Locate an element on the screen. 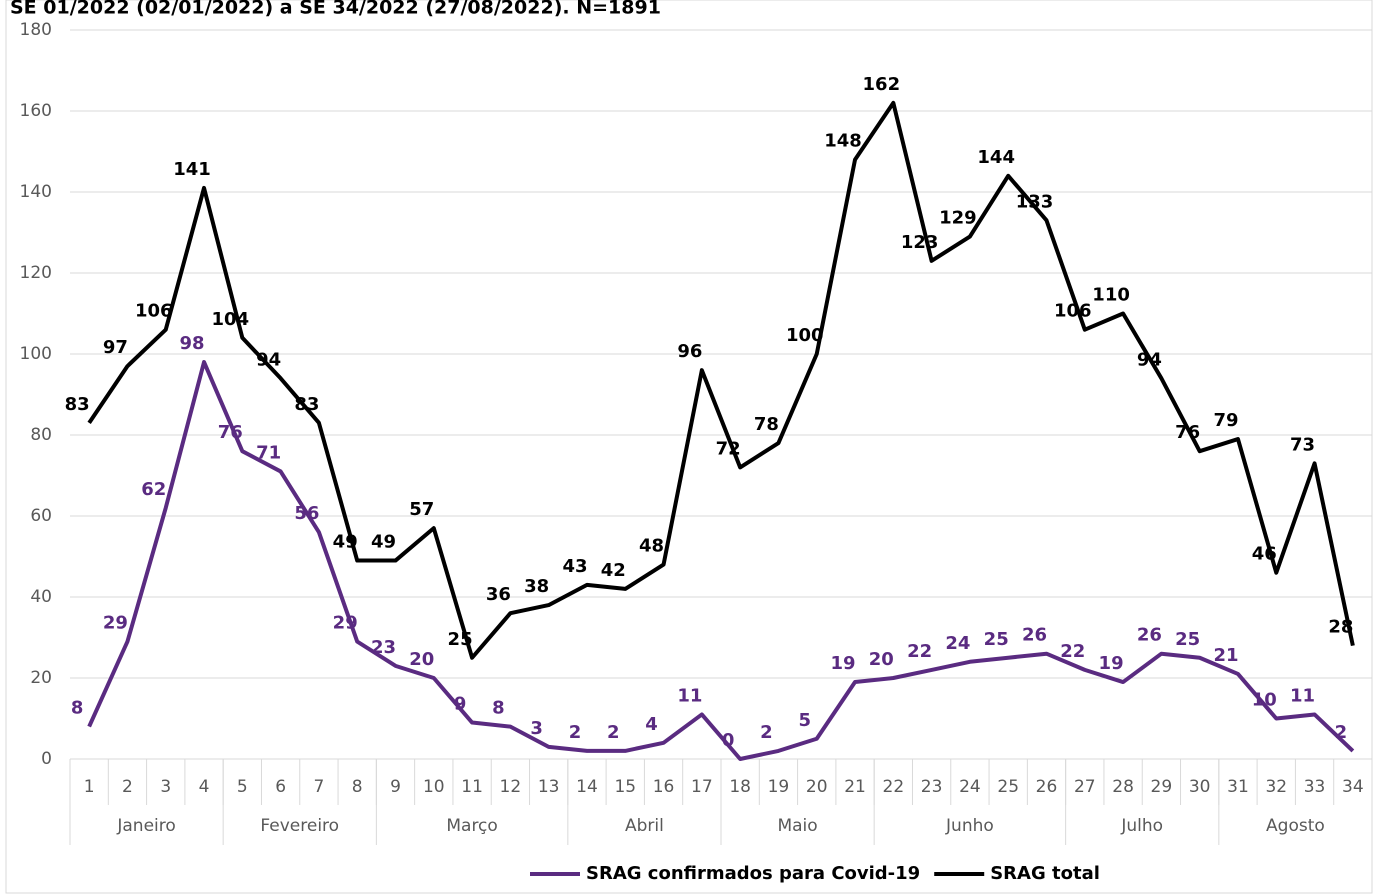 This screenshot has height=894, width=1375. data-label: 24 is located at coordinates (957, 643).